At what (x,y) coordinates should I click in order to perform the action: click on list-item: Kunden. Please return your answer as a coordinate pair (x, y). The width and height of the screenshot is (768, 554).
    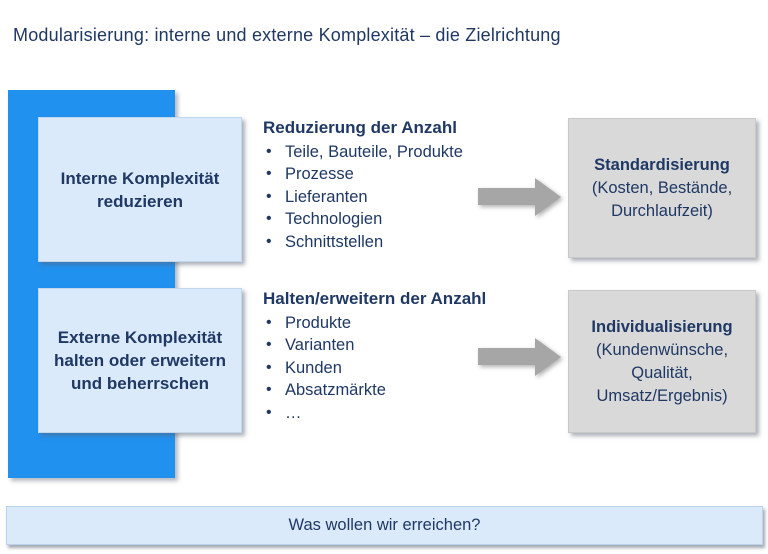
    Looking at the image, I should click on (370, 368).